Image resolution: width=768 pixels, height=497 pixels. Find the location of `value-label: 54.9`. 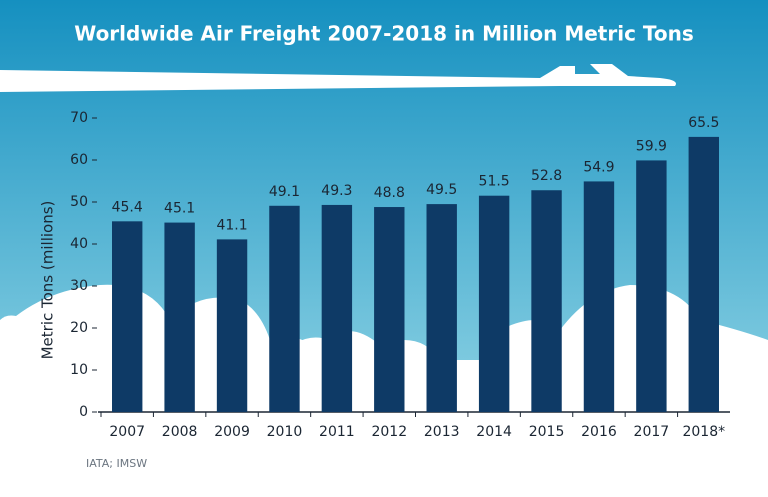

value-label: 54.9 is located at coordinates (598, 167).